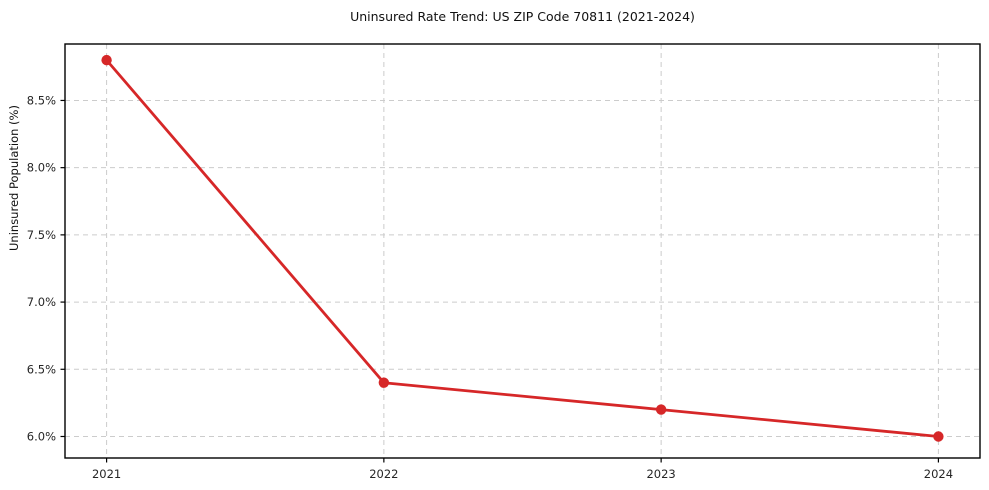  I want to click on x-tick-label: 2023, so click(660, 474).